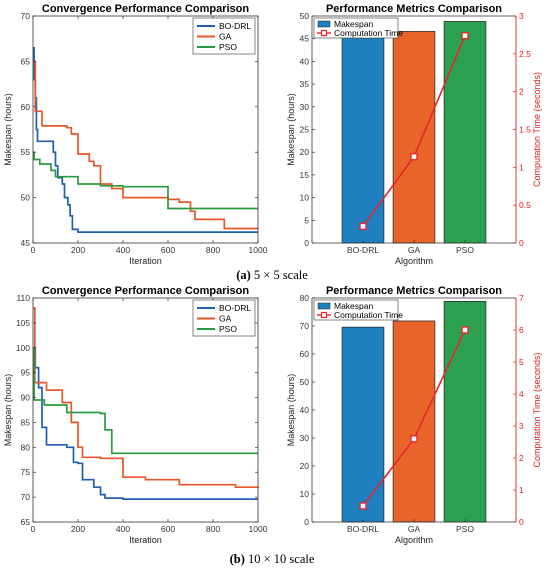 This screenshot has width=550, height=571. Describe the element at coordinates (537, 129) in the screenshot. I see `y2-axis-label: Computation Time (seconds)` at that location.